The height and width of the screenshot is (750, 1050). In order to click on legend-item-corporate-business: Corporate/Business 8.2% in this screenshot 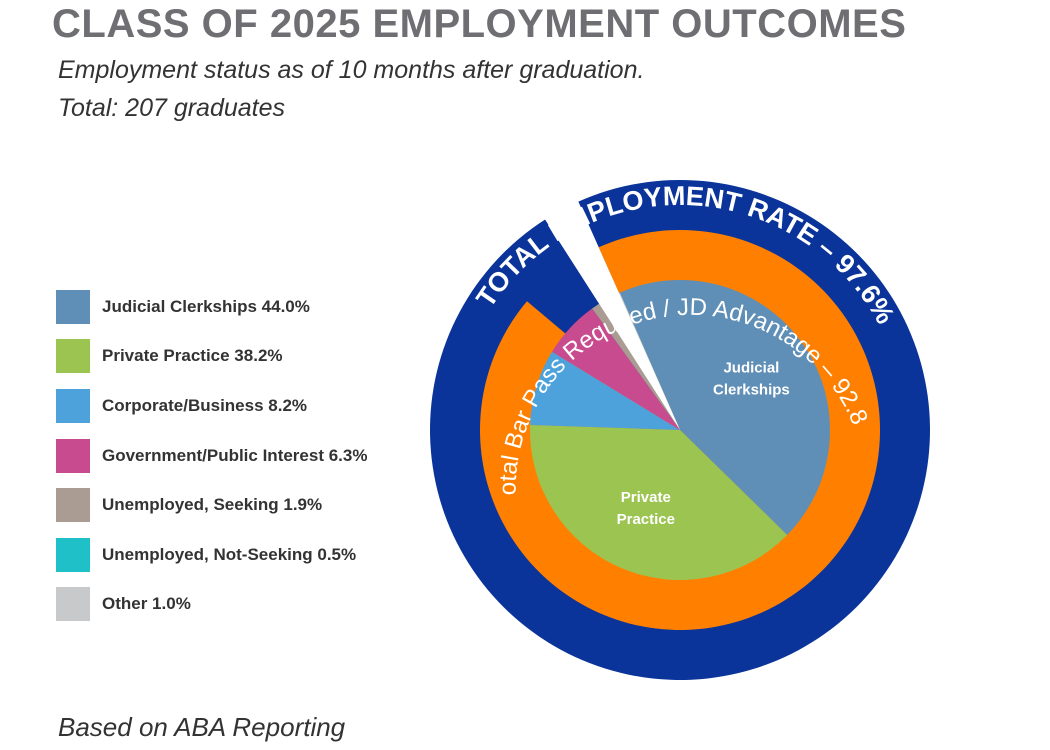, I will do `click(211, 406)`.